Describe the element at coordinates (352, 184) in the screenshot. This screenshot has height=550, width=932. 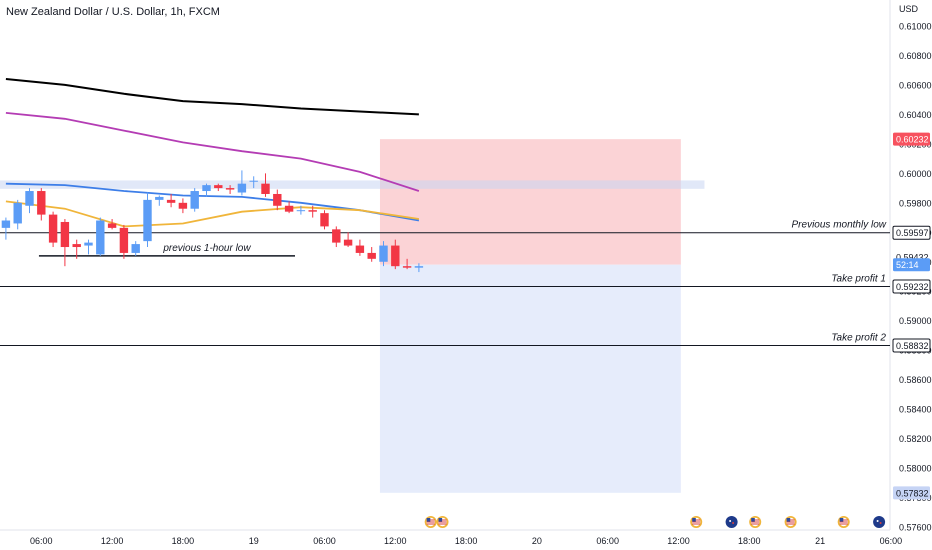
I see `zone-supply_band` at that location.